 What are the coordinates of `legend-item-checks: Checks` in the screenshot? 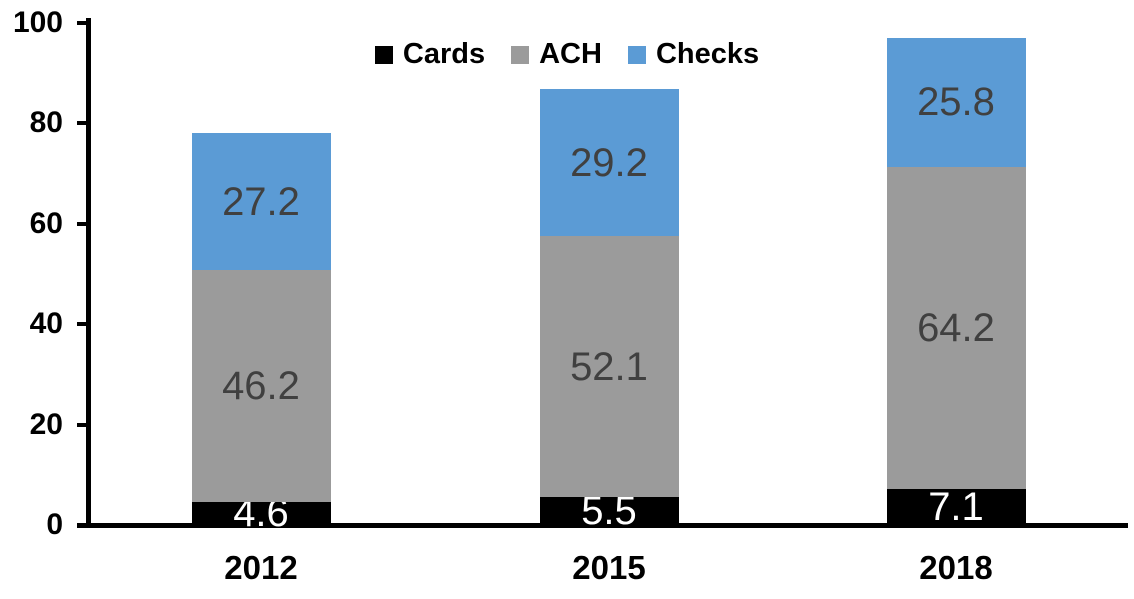 It's located at (693, 54).